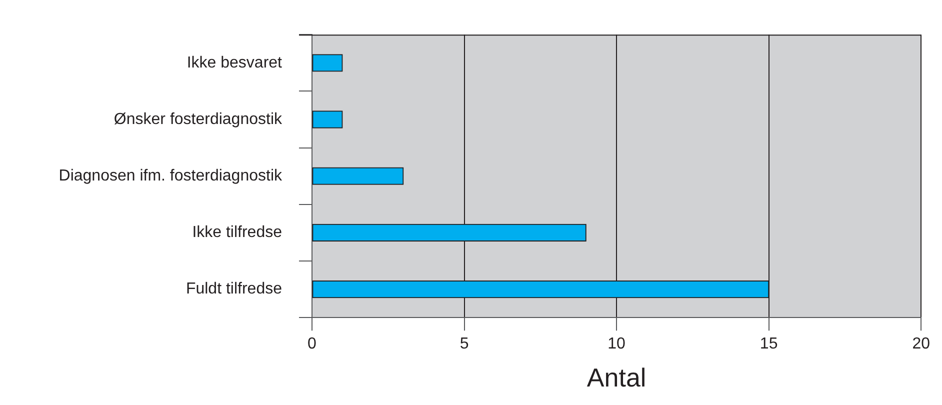 The width and height of the screenshot is (942, 405). Describe the element at coordinates (616, 377) in the screenshot. I see `x-axis-title: Antal` at that location.